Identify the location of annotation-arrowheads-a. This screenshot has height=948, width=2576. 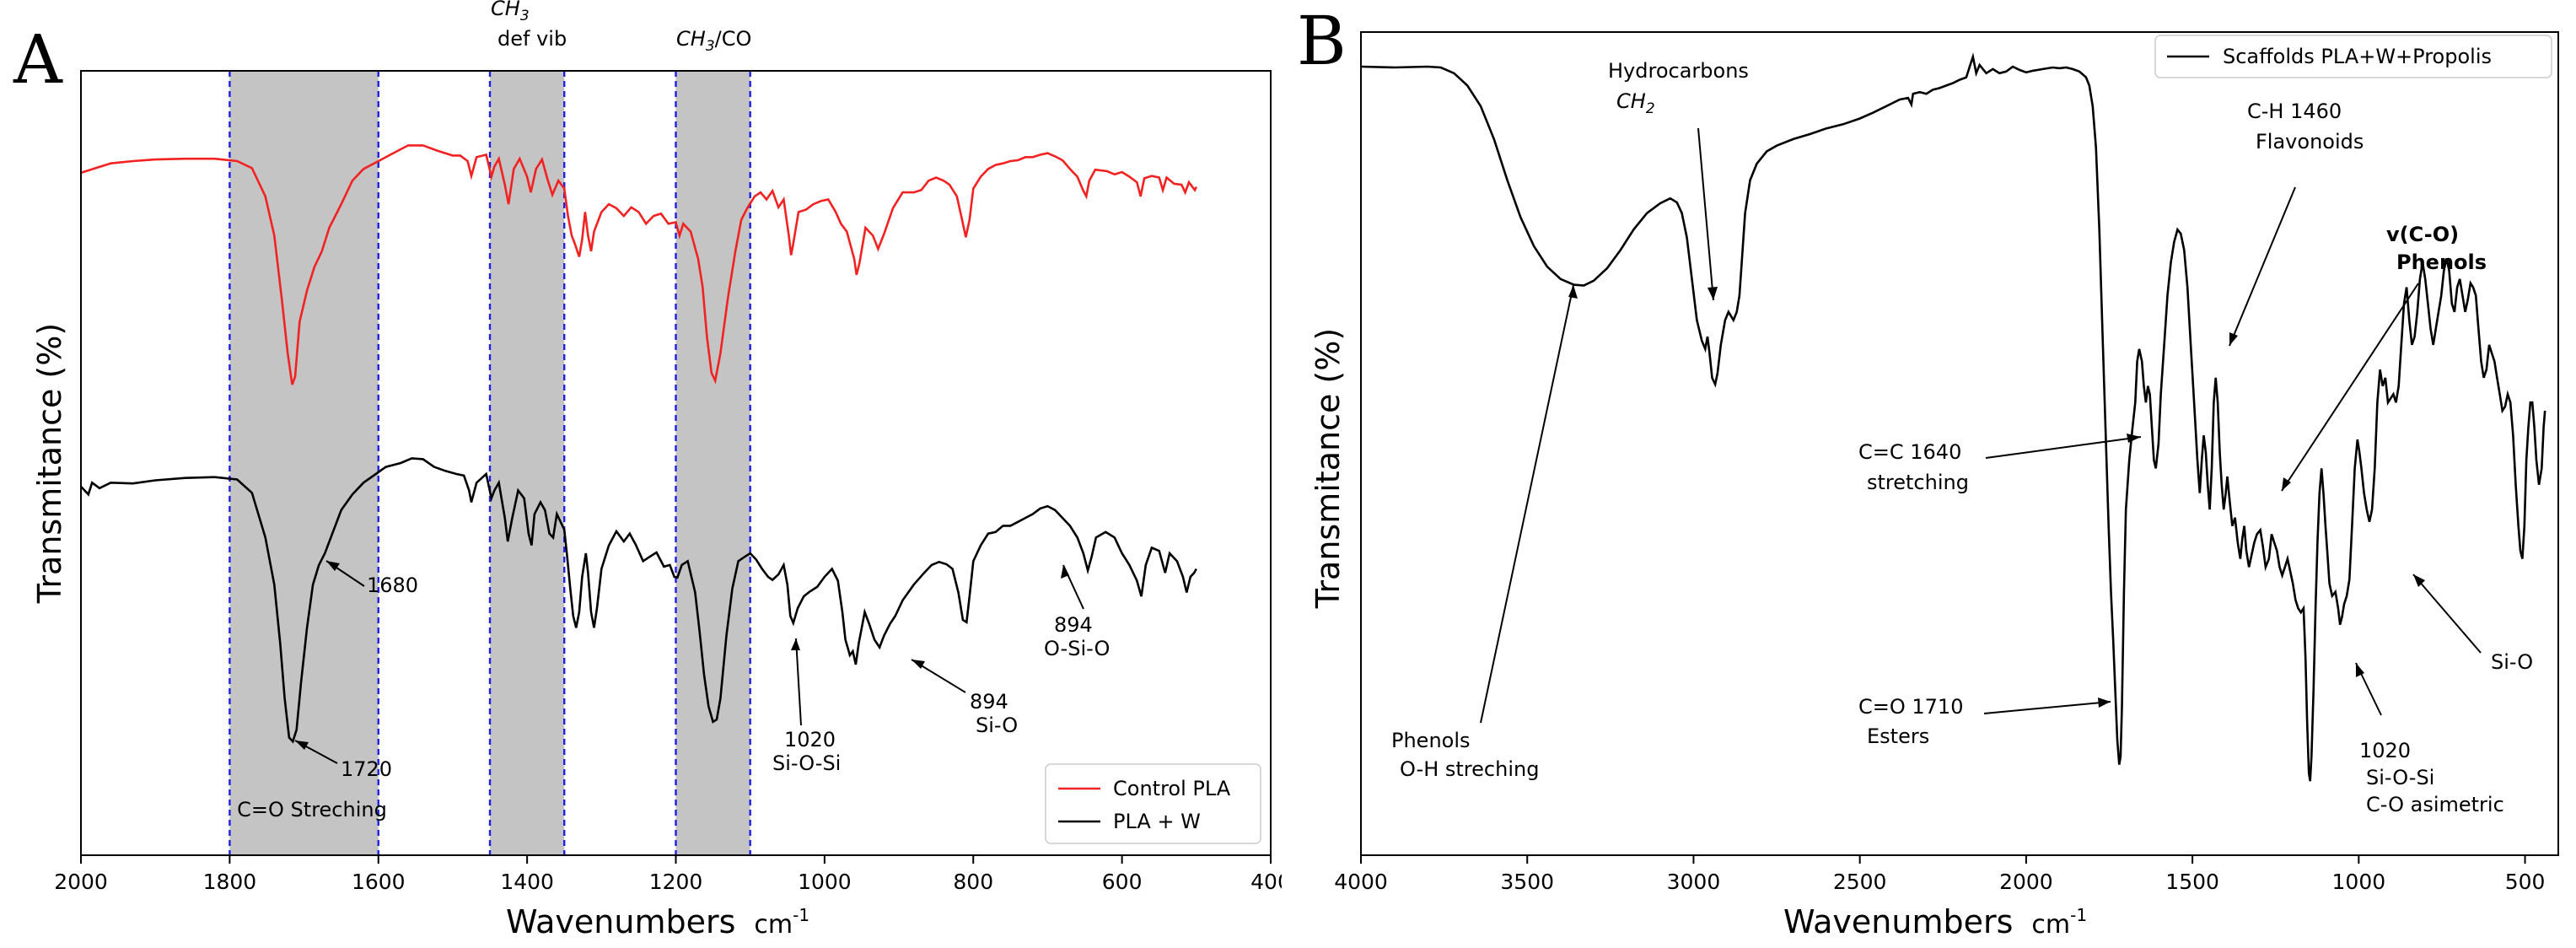
(682, 655).